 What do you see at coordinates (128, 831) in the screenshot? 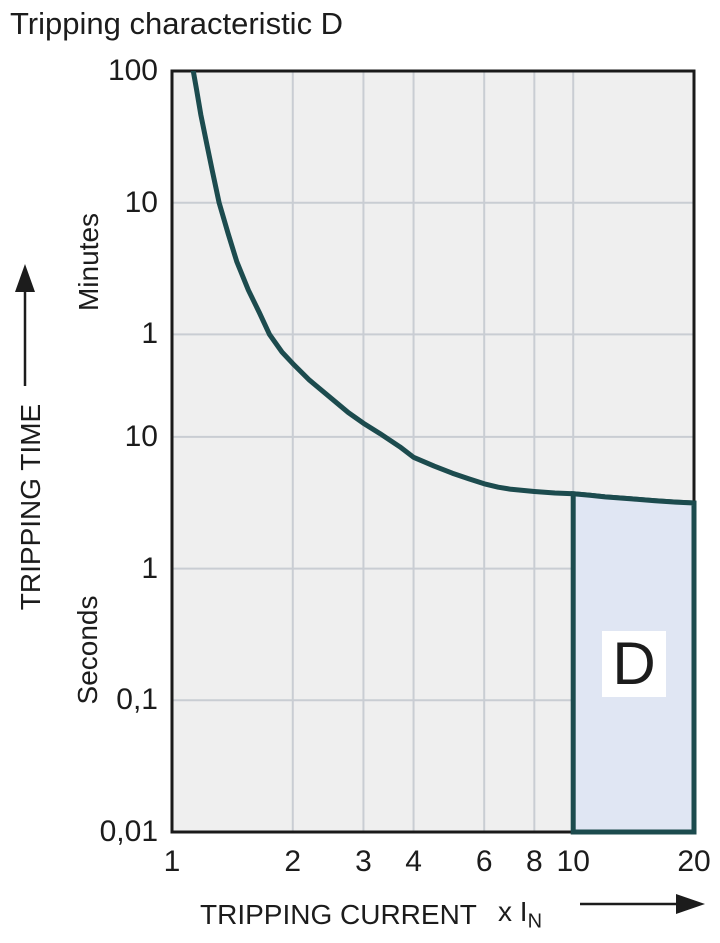
I see `y-tick-label: 0,01` at bounding box center [128, 831].